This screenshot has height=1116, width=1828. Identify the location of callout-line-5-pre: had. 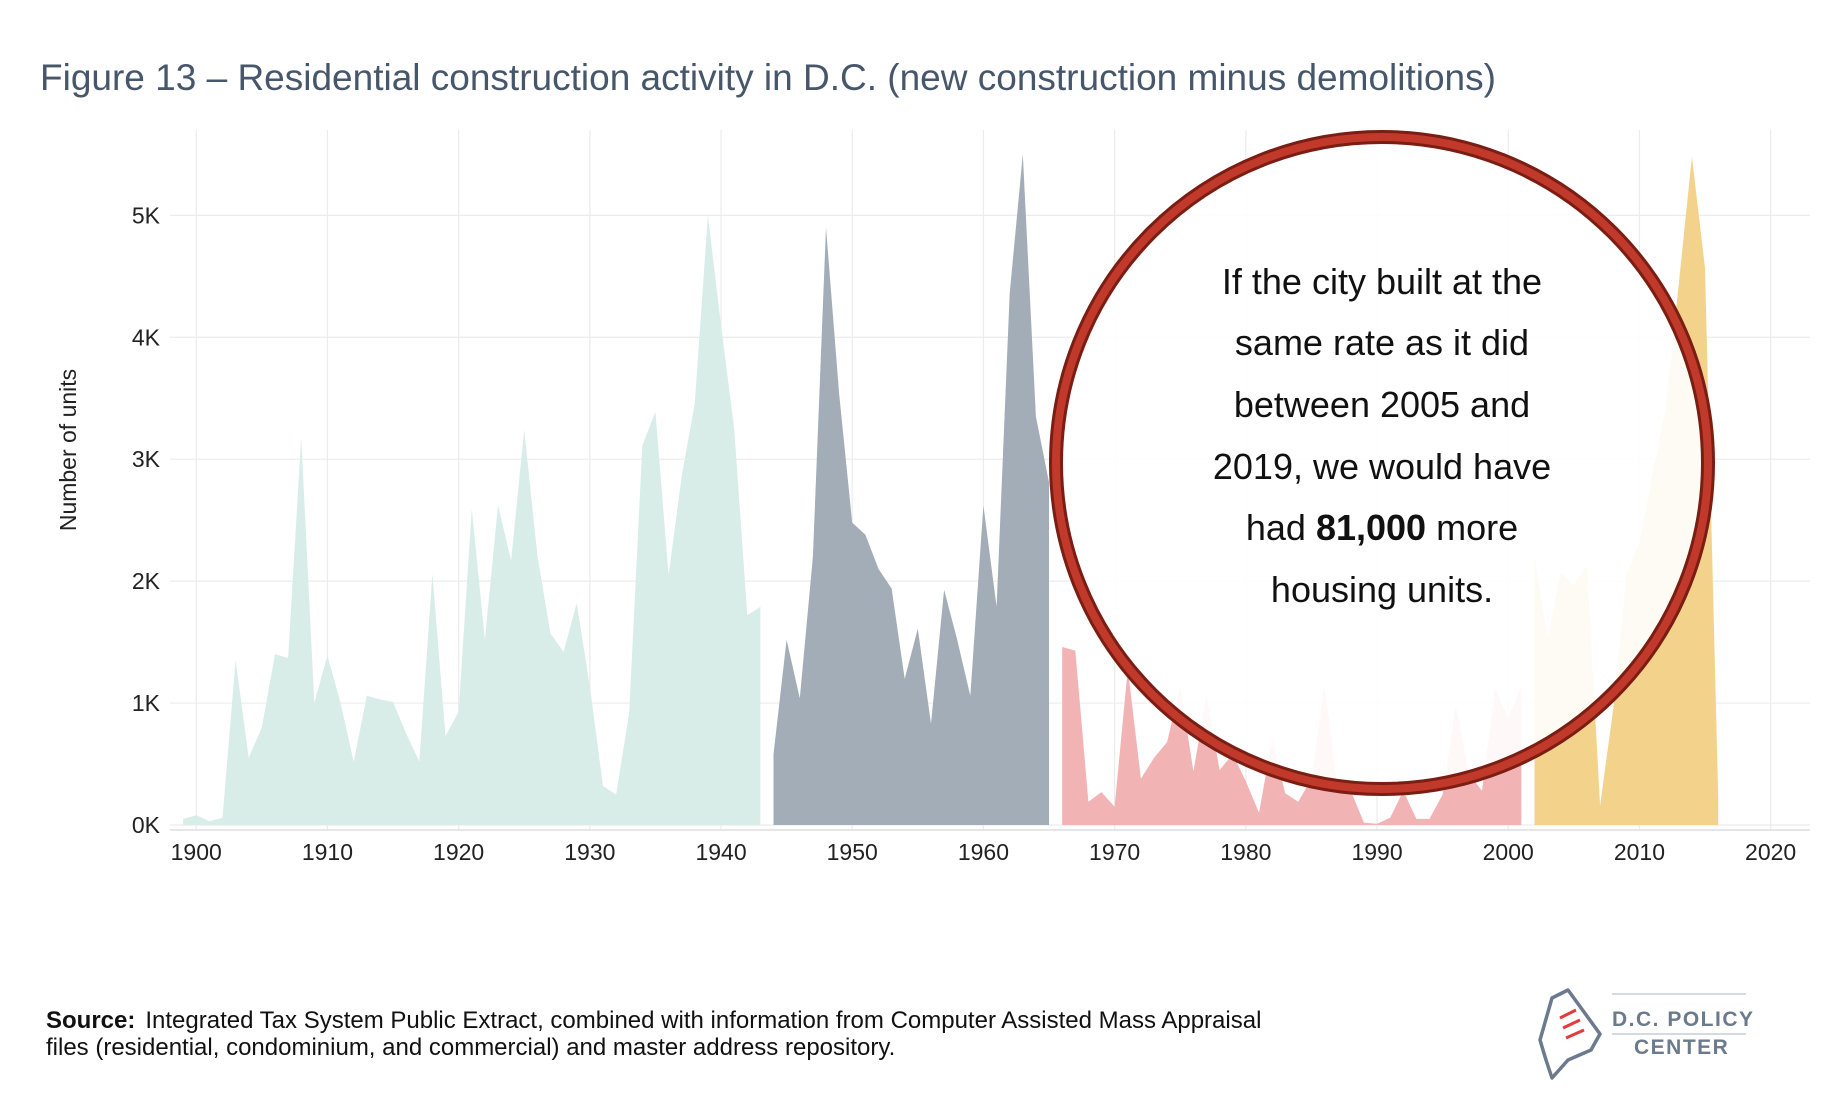
(1281, 527).